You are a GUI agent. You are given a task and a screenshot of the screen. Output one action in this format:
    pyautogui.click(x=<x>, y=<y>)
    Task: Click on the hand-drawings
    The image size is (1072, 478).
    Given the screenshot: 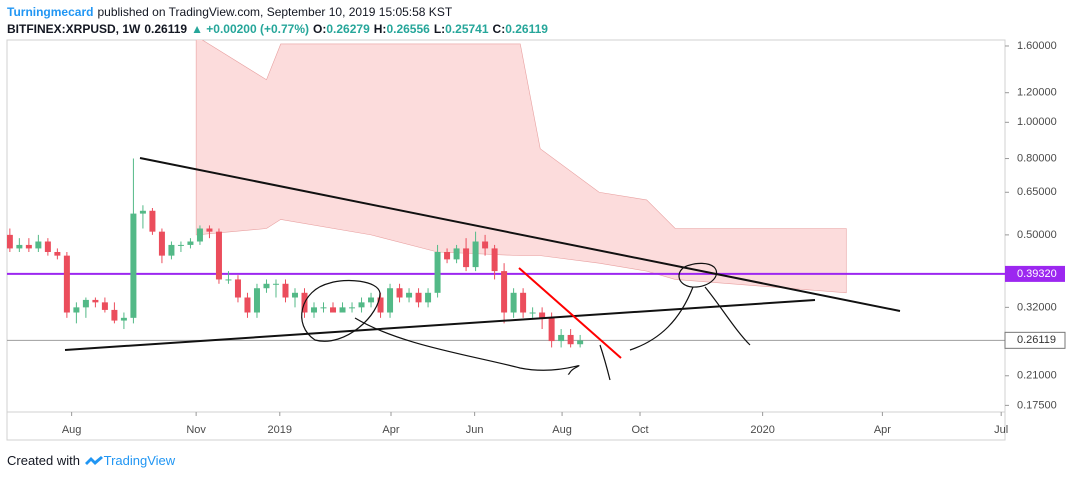 What is the action you would take?
    pyautogui.click(x=526, y=321)
    